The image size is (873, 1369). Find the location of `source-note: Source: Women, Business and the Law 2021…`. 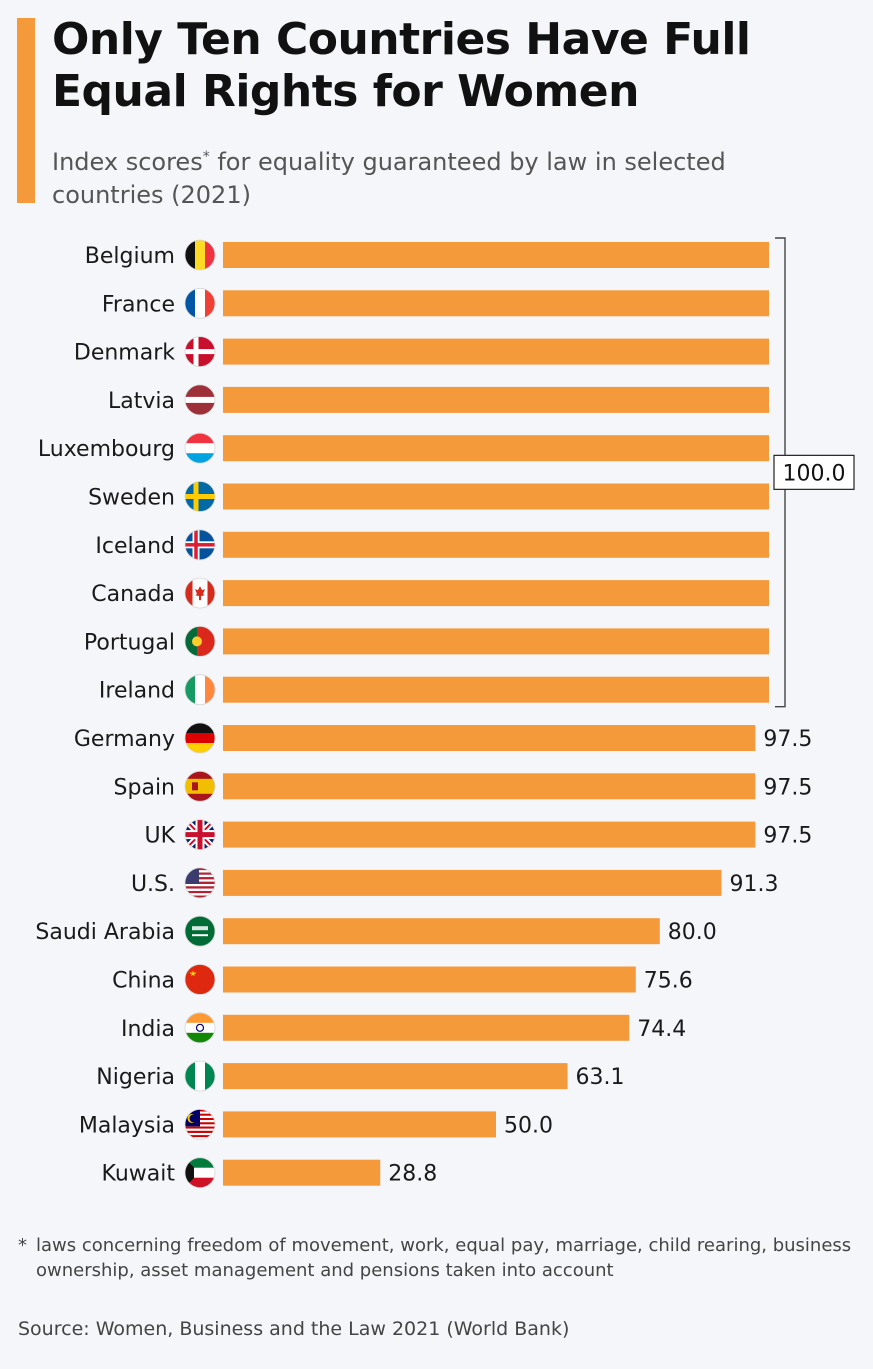

source-note: Source: Women, Business and the Law 2021… is located at coordinates (294, 1329).